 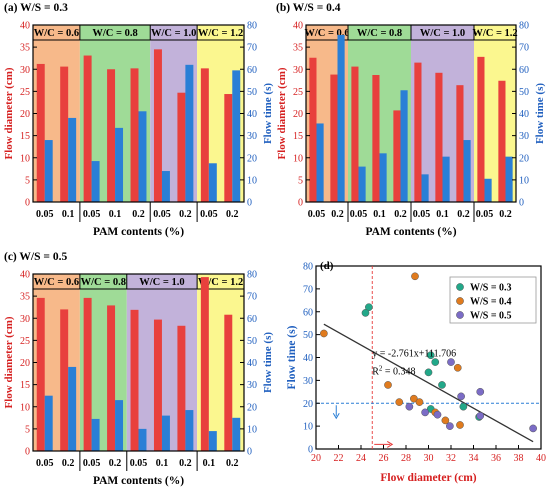 I want to click on x-tick-label: 26, so click(x=384, y=458).